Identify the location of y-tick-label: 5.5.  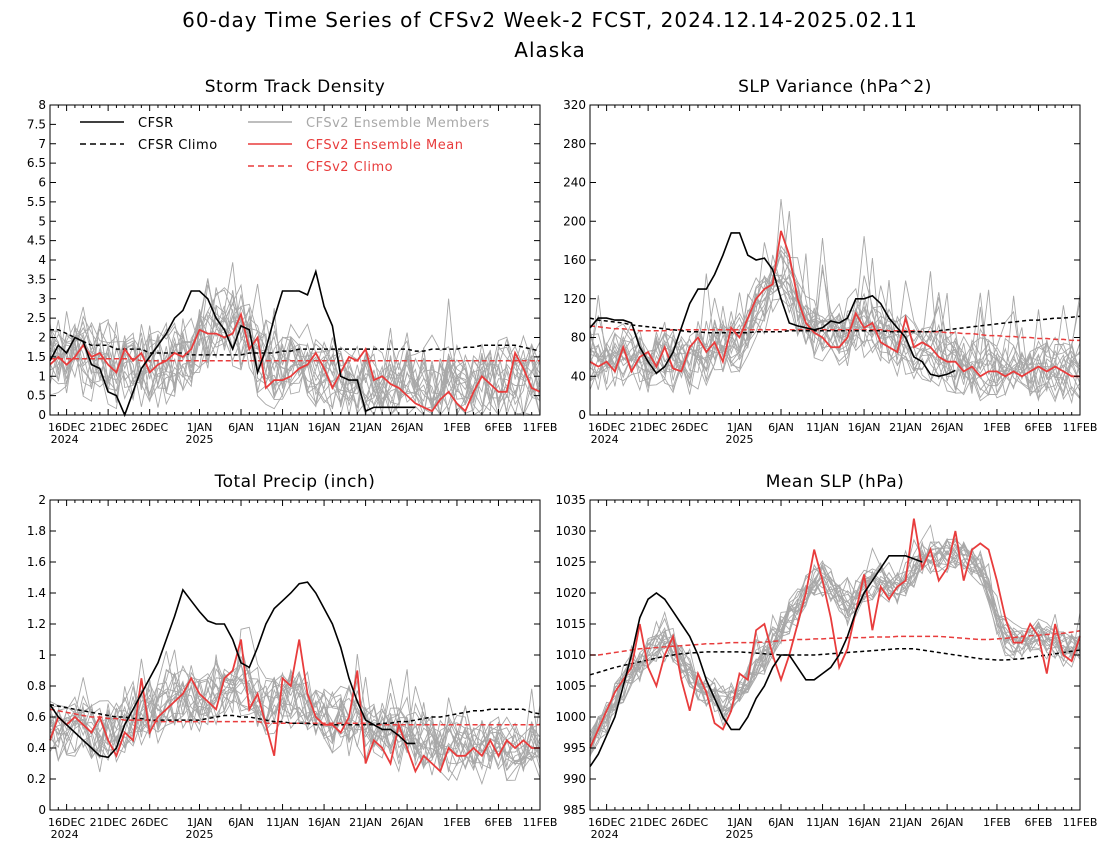
(36, 202).